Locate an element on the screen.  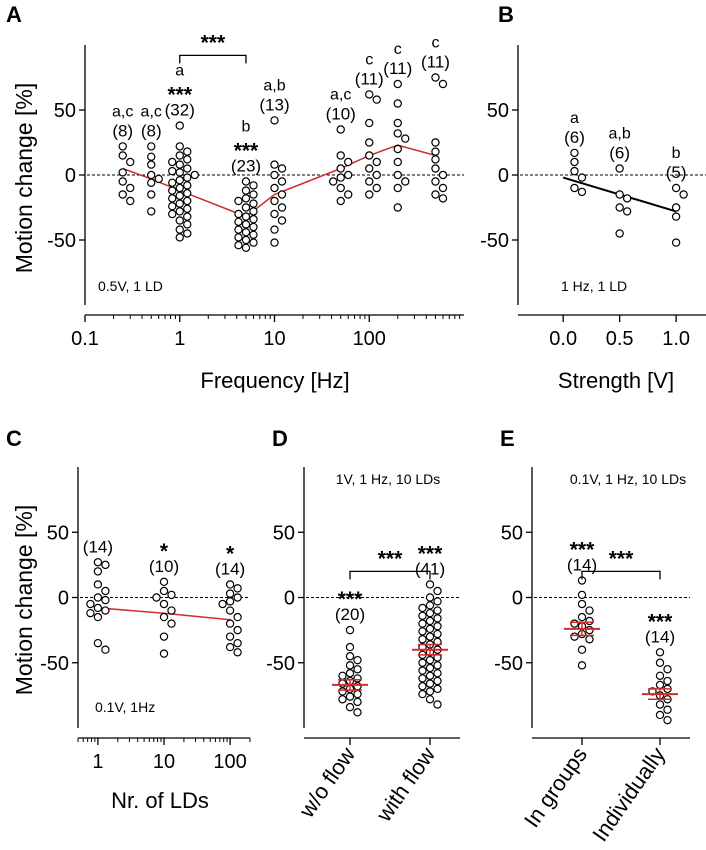
trend-line-a is located at coordinates (279, 181).